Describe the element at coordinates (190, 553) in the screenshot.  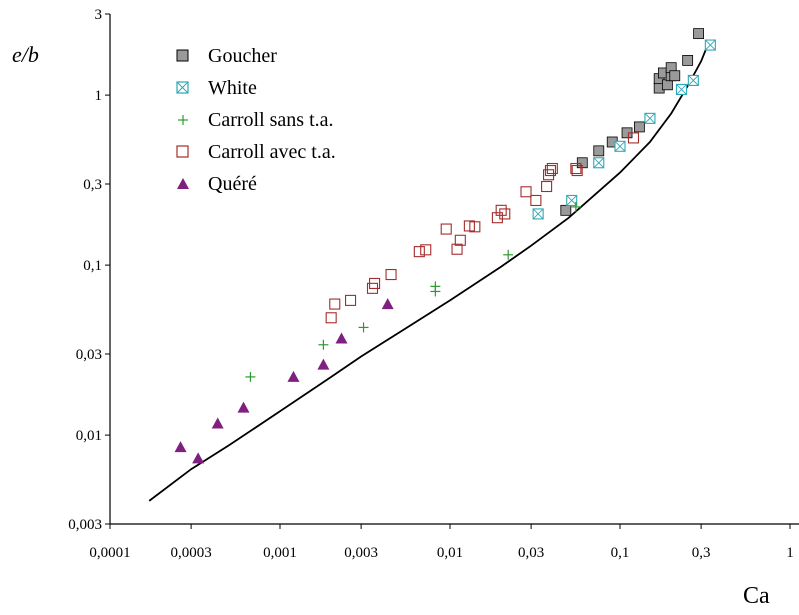
I see `x-tick-label: 0,0003` at that location.